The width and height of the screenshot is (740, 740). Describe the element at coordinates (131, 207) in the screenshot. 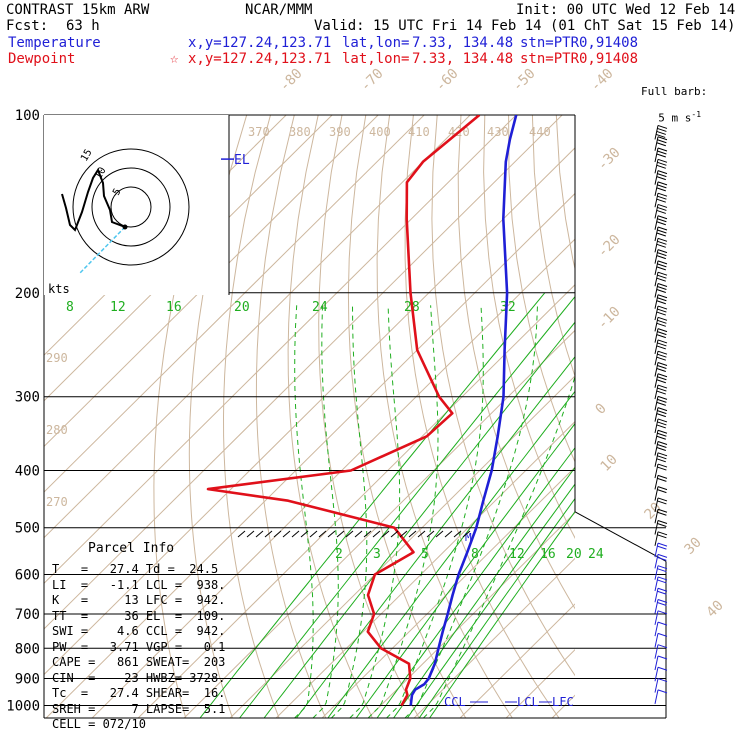

I see `hodograph-ring` at that location.